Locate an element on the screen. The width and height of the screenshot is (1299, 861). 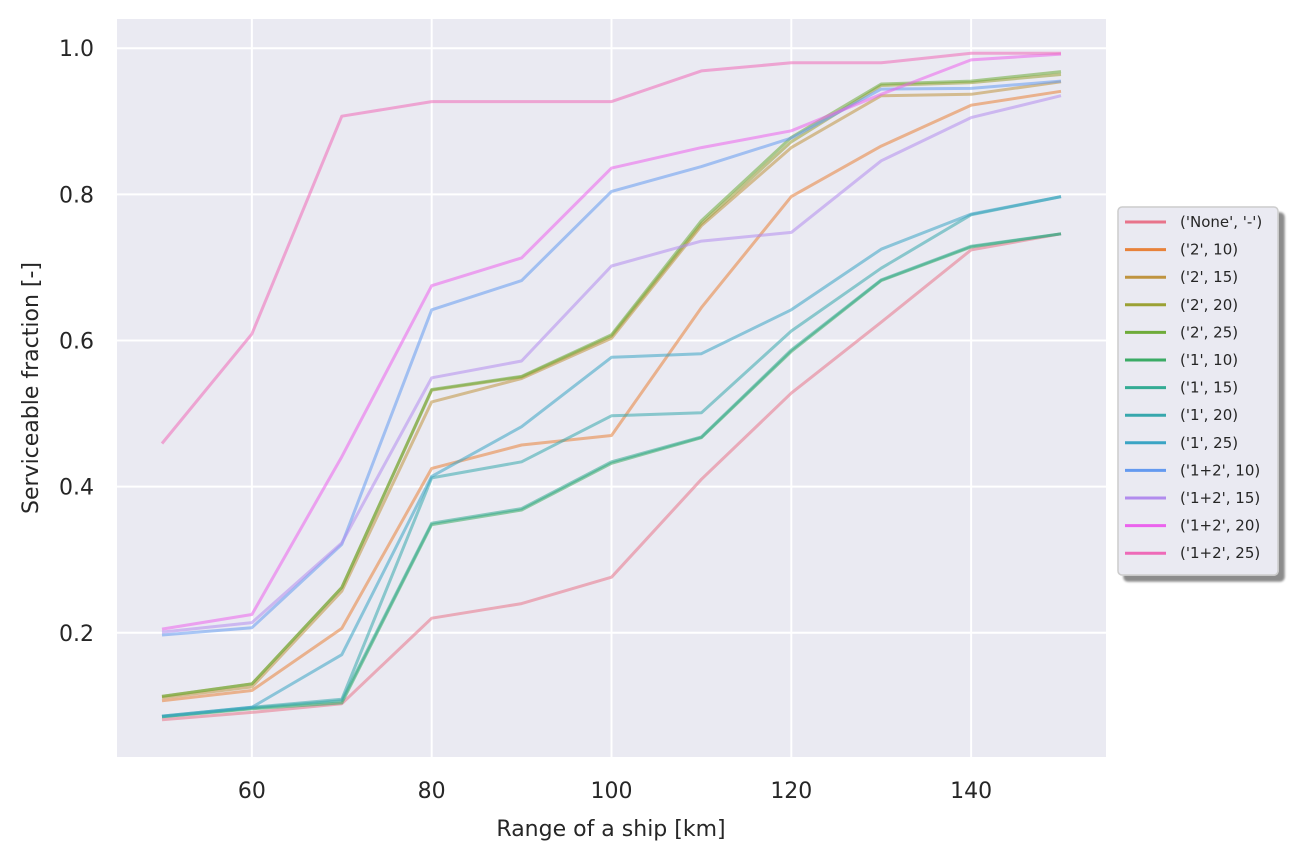
x-axis-ticks: 60 80 100 120 140 is located at coordinates (615, 791).